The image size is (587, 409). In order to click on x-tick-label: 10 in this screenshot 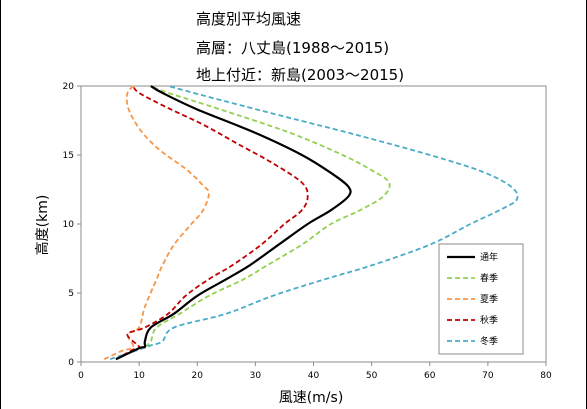, I will do `click(139, 376)`.